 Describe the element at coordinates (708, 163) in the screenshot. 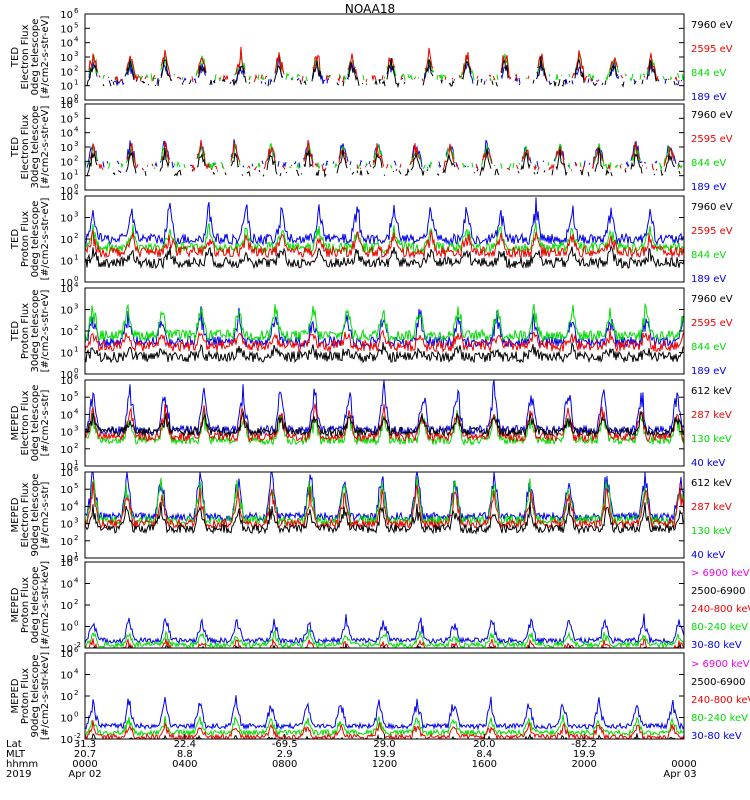

I see `legend-entry: 844 eV` at that location.